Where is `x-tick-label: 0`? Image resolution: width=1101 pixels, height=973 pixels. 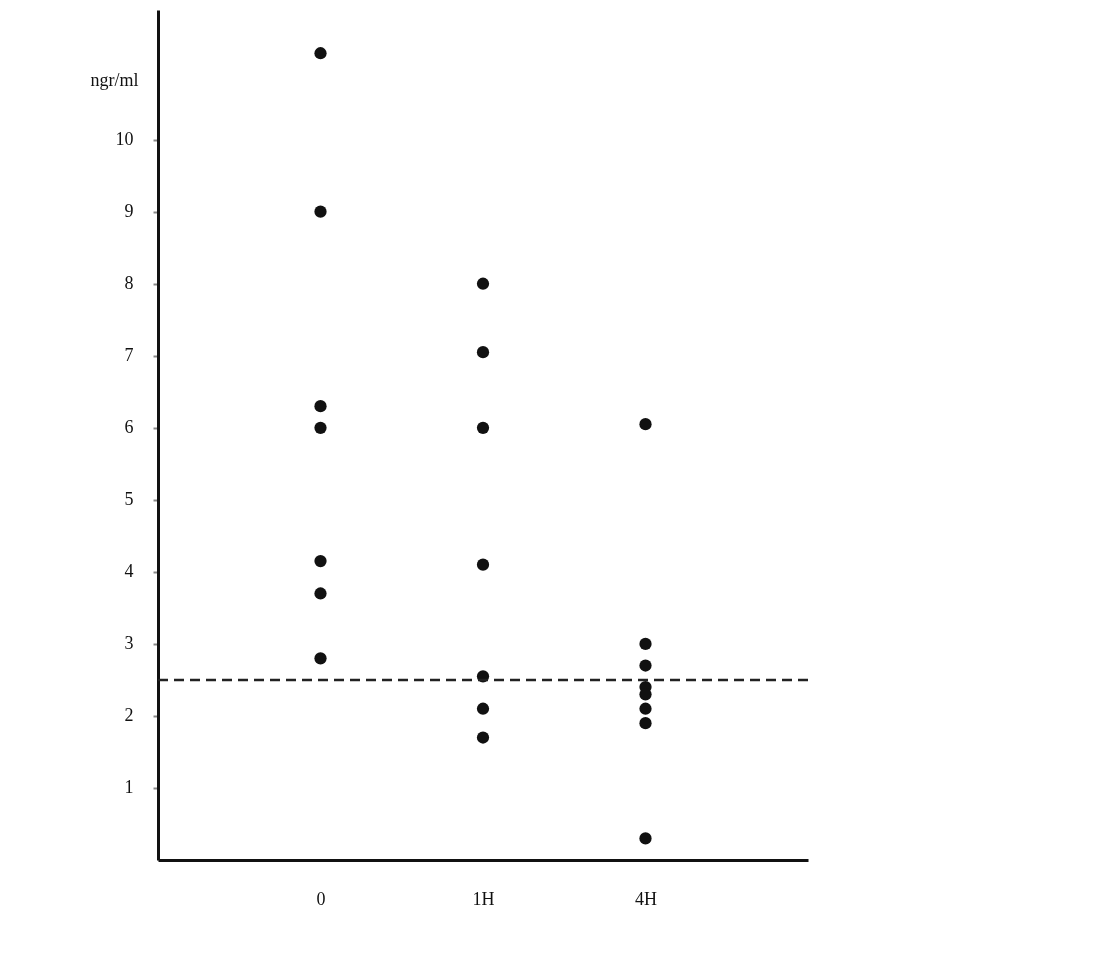
x-tick-label: 0 is located at coordinates (321, 898).